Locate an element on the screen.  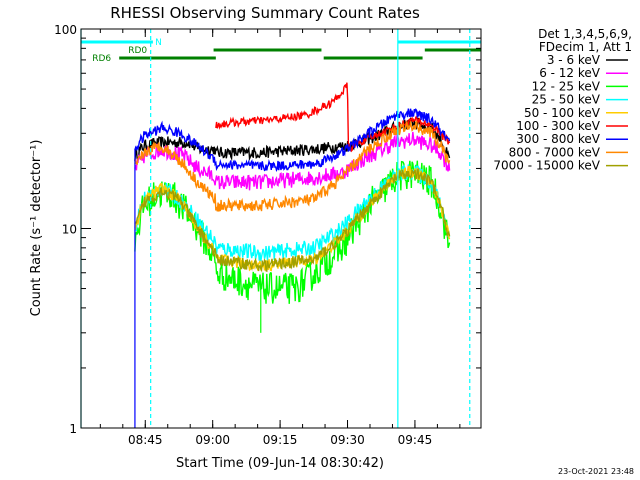
legend-header-line-2: FDecim 1, Att 1 is located at coordinates (585, 47).